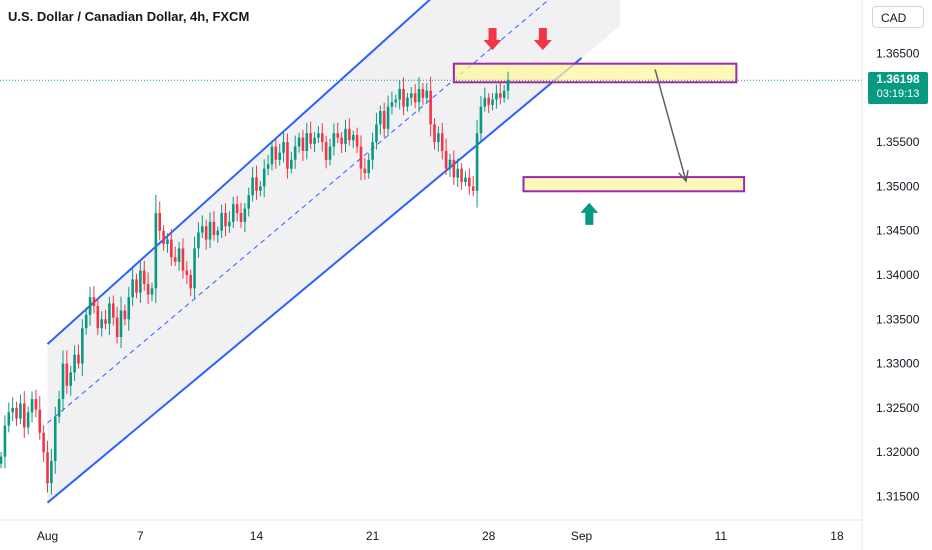 Image resolution: width=932 pixels, height=550 pixels. What do you see at coordinates (898, 17) in the screenshot?
I see `currency-selector: CAD` at bounding box center [898, 17].